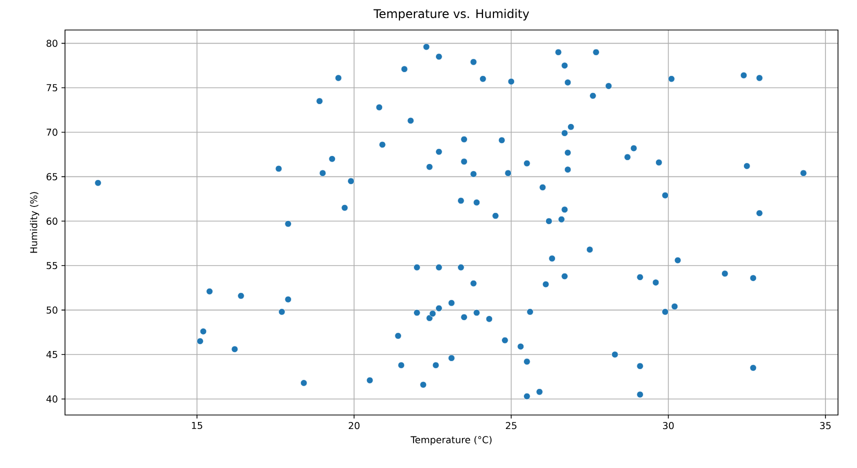 The height and width of the screenshot is (468, 857). What do you see at coordinates (52, 176) in the screenshot?
I see `y-tick-label: 65` at bounding box center [52, 176].